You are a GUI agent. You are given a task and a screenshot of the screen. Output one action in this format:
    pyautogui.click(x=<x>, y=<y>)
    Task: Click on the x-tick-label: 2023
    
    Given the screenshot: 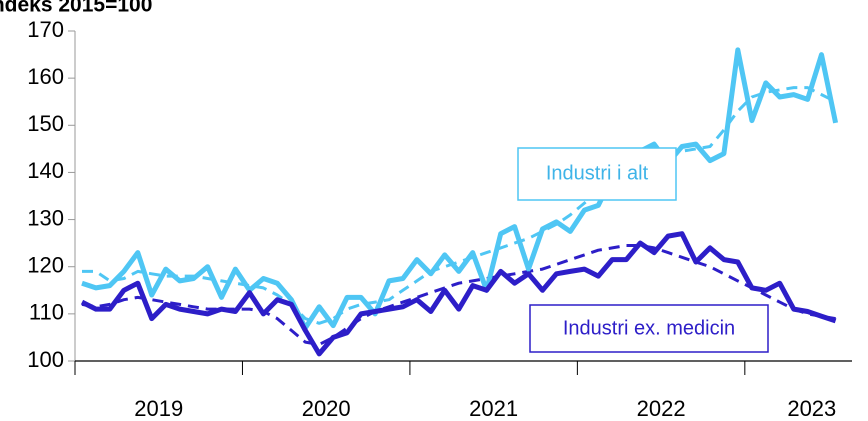 What is the action you would take?
    pyautogui.click(x=811, y=408)
    